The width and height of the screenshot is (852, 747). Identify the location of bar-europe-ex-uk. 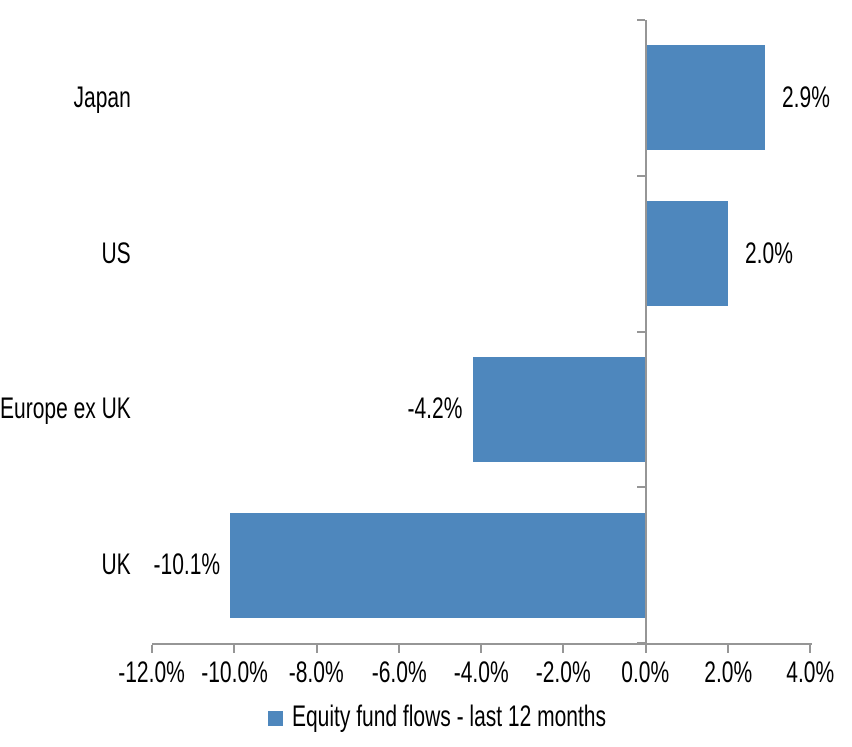
(559, 409).